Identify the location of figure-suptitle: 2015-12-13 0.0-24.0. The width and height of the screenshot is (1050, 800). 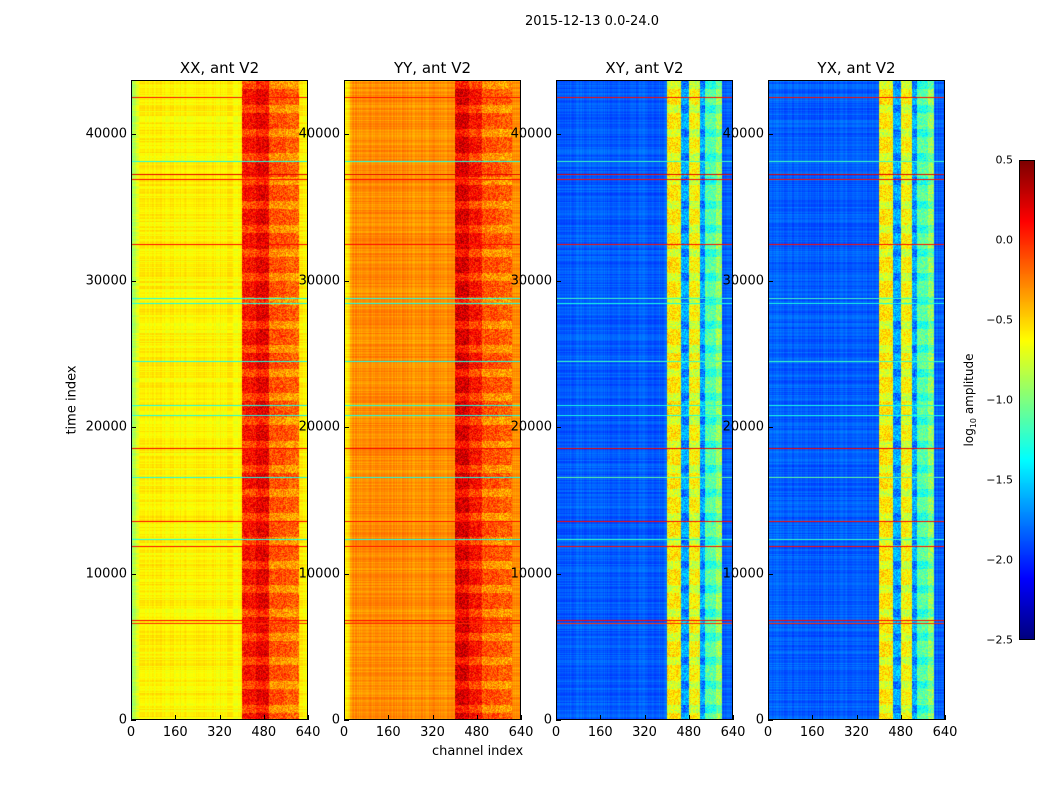
(592, 21).